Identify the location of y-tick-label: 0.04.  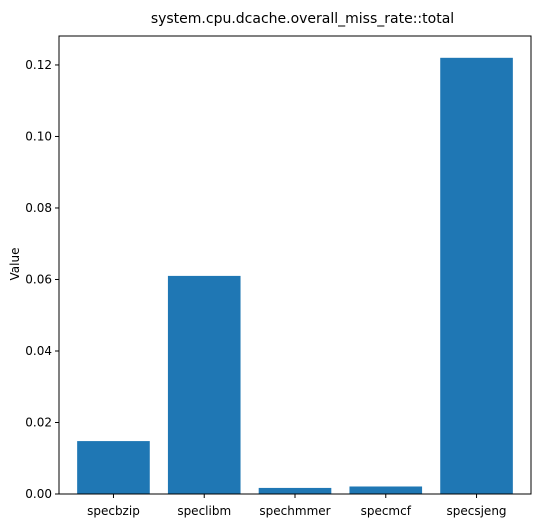
(38, 351).